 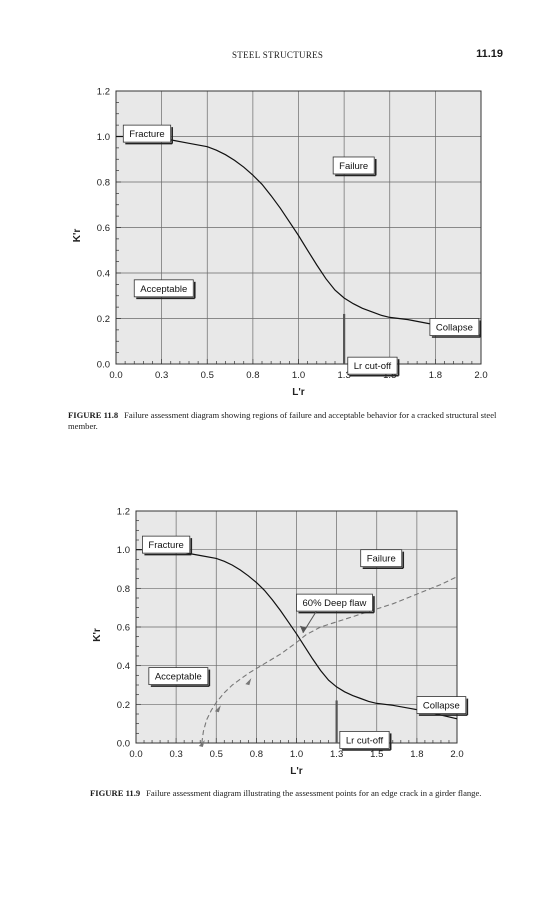 I want to click on annotation-label: Acceptable, so click(x=163, y=289).